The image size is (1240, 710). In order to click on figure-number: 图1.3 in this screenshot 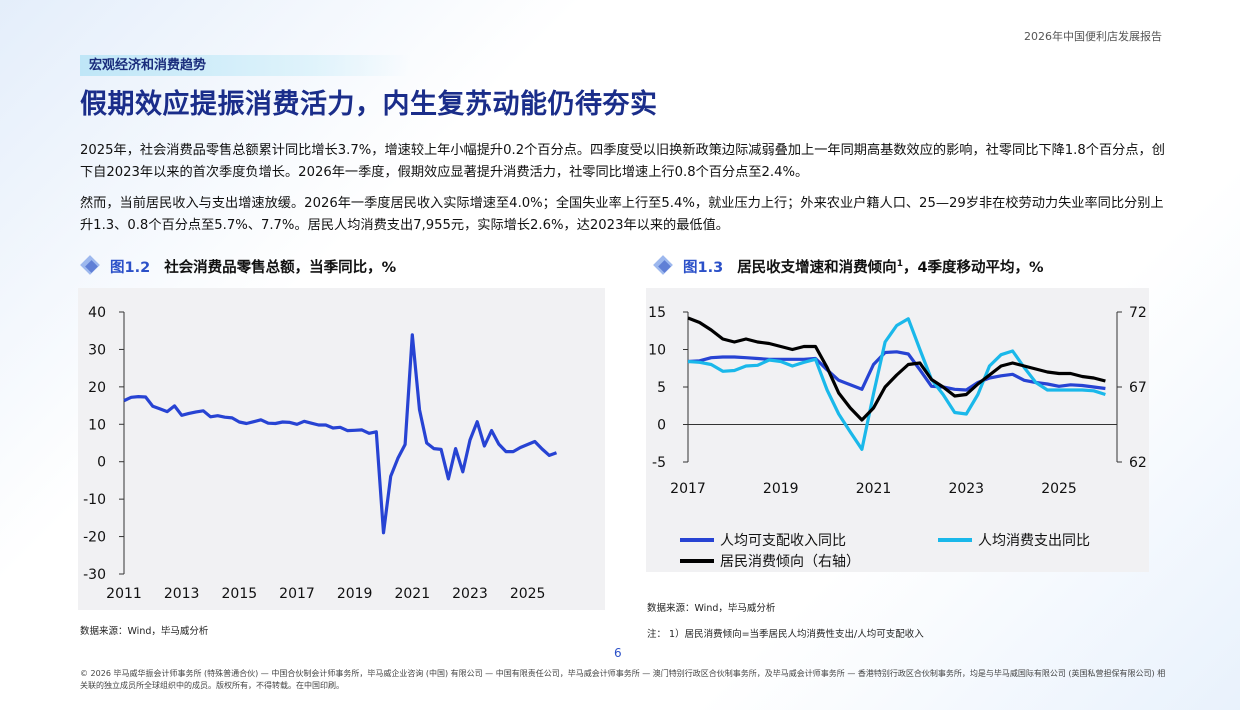, I will do `click(703, 267)`.